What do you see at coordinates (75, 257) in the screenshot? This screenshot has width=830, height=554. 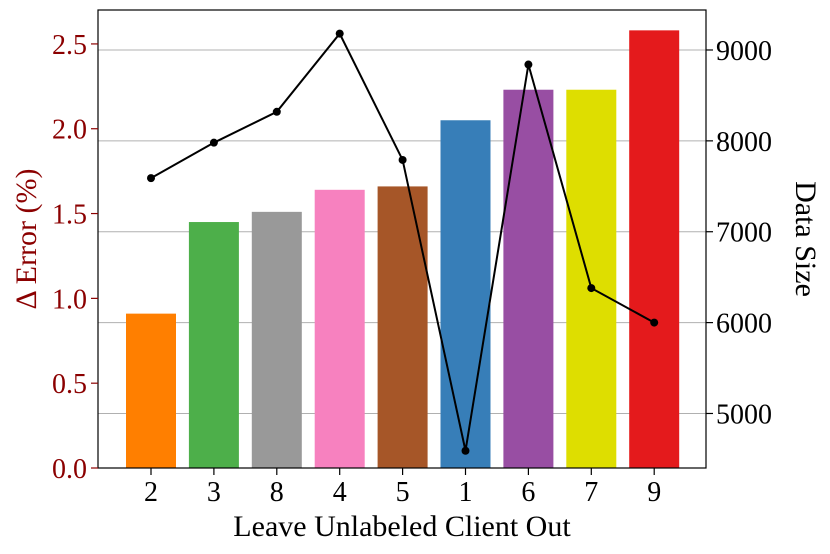 I see `left-y-axis: 0.0 0.5 1.0 1.5 2.0 2.5` at bounding box center [75, 257].